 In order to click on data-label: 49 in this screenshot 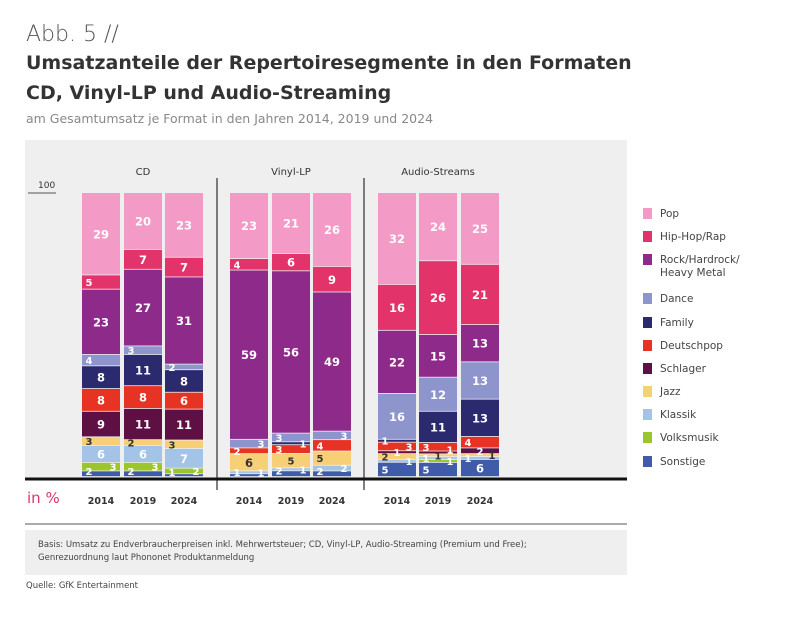, I will do `click(332, 362)`.